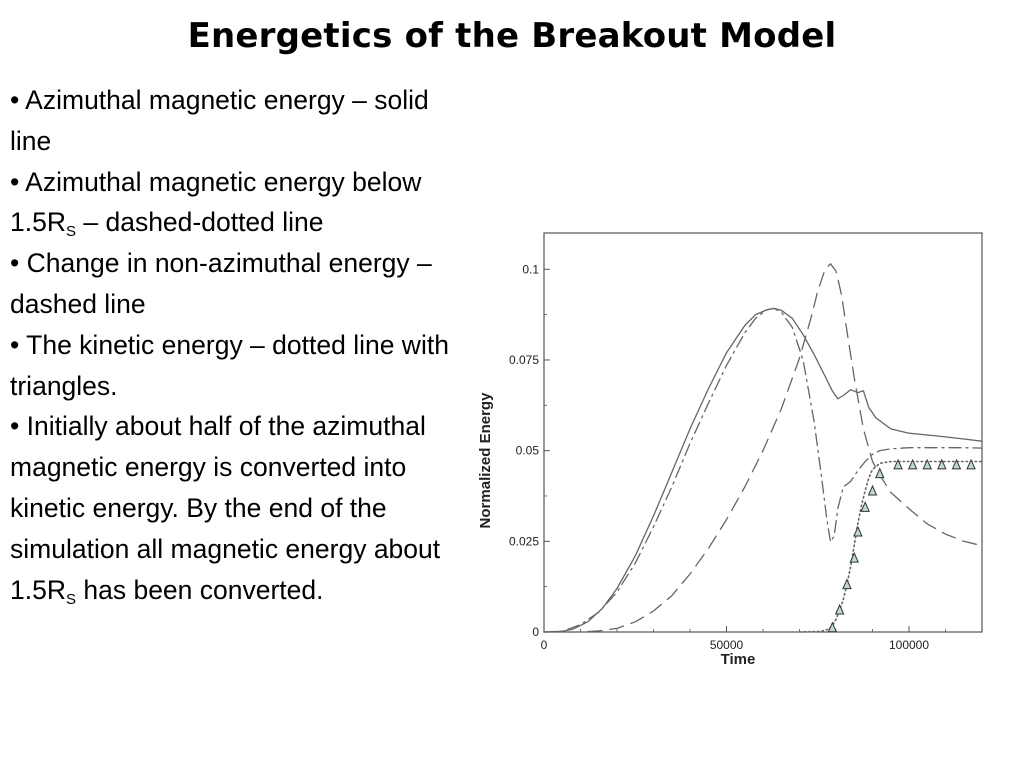 The height and width of the screenshot is (768, 1024). I want to click on bullet-solid-line: • Azimuthal magnetic energy – solid line, so click(235, 121).